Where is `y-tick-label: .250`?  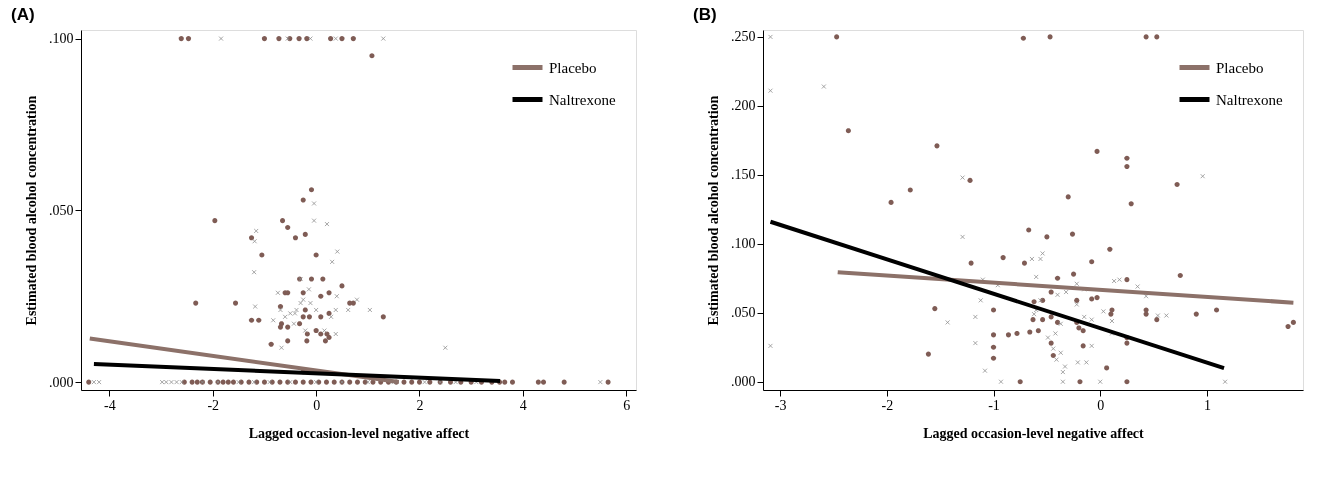
y-tick-label: .250 is located at coordinates (743, 37).